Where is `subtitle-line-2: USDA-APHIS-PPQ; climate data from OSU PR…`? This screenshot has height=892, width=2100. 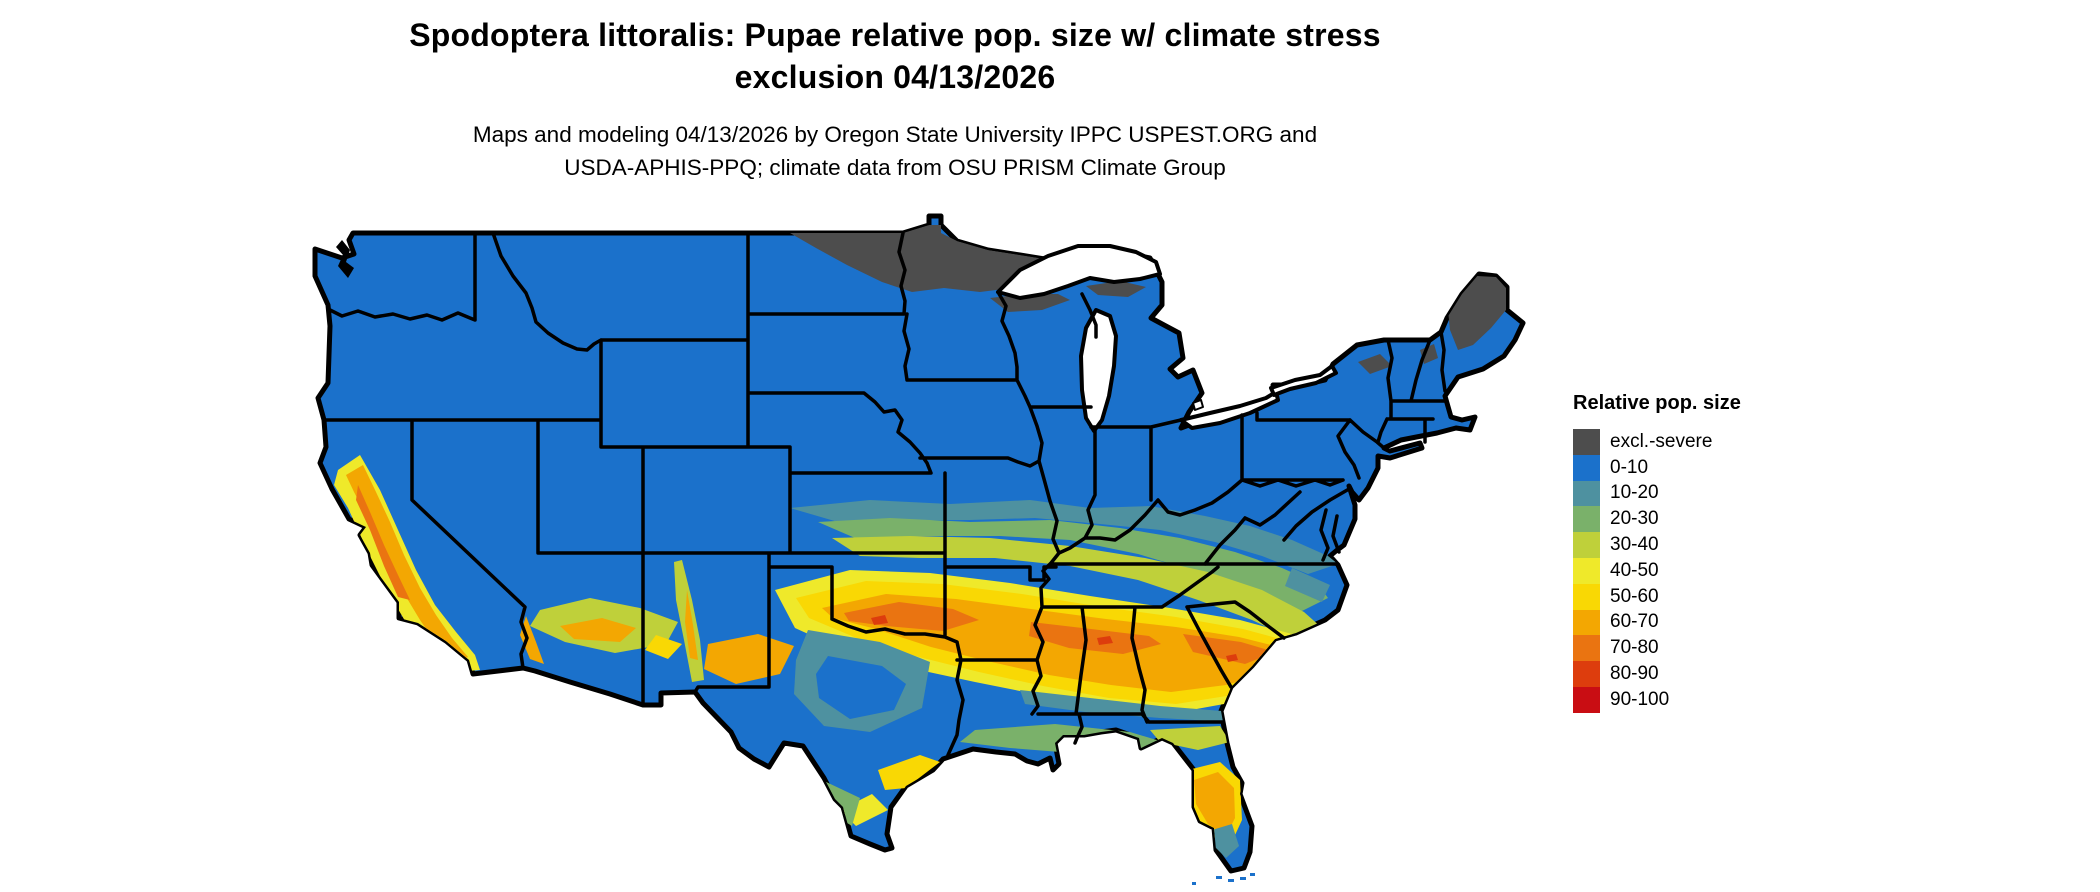 subtitle-line-2: USDA-APHIS-PPQ; climate data from OSU PR… is located at coordinates (895, 167).